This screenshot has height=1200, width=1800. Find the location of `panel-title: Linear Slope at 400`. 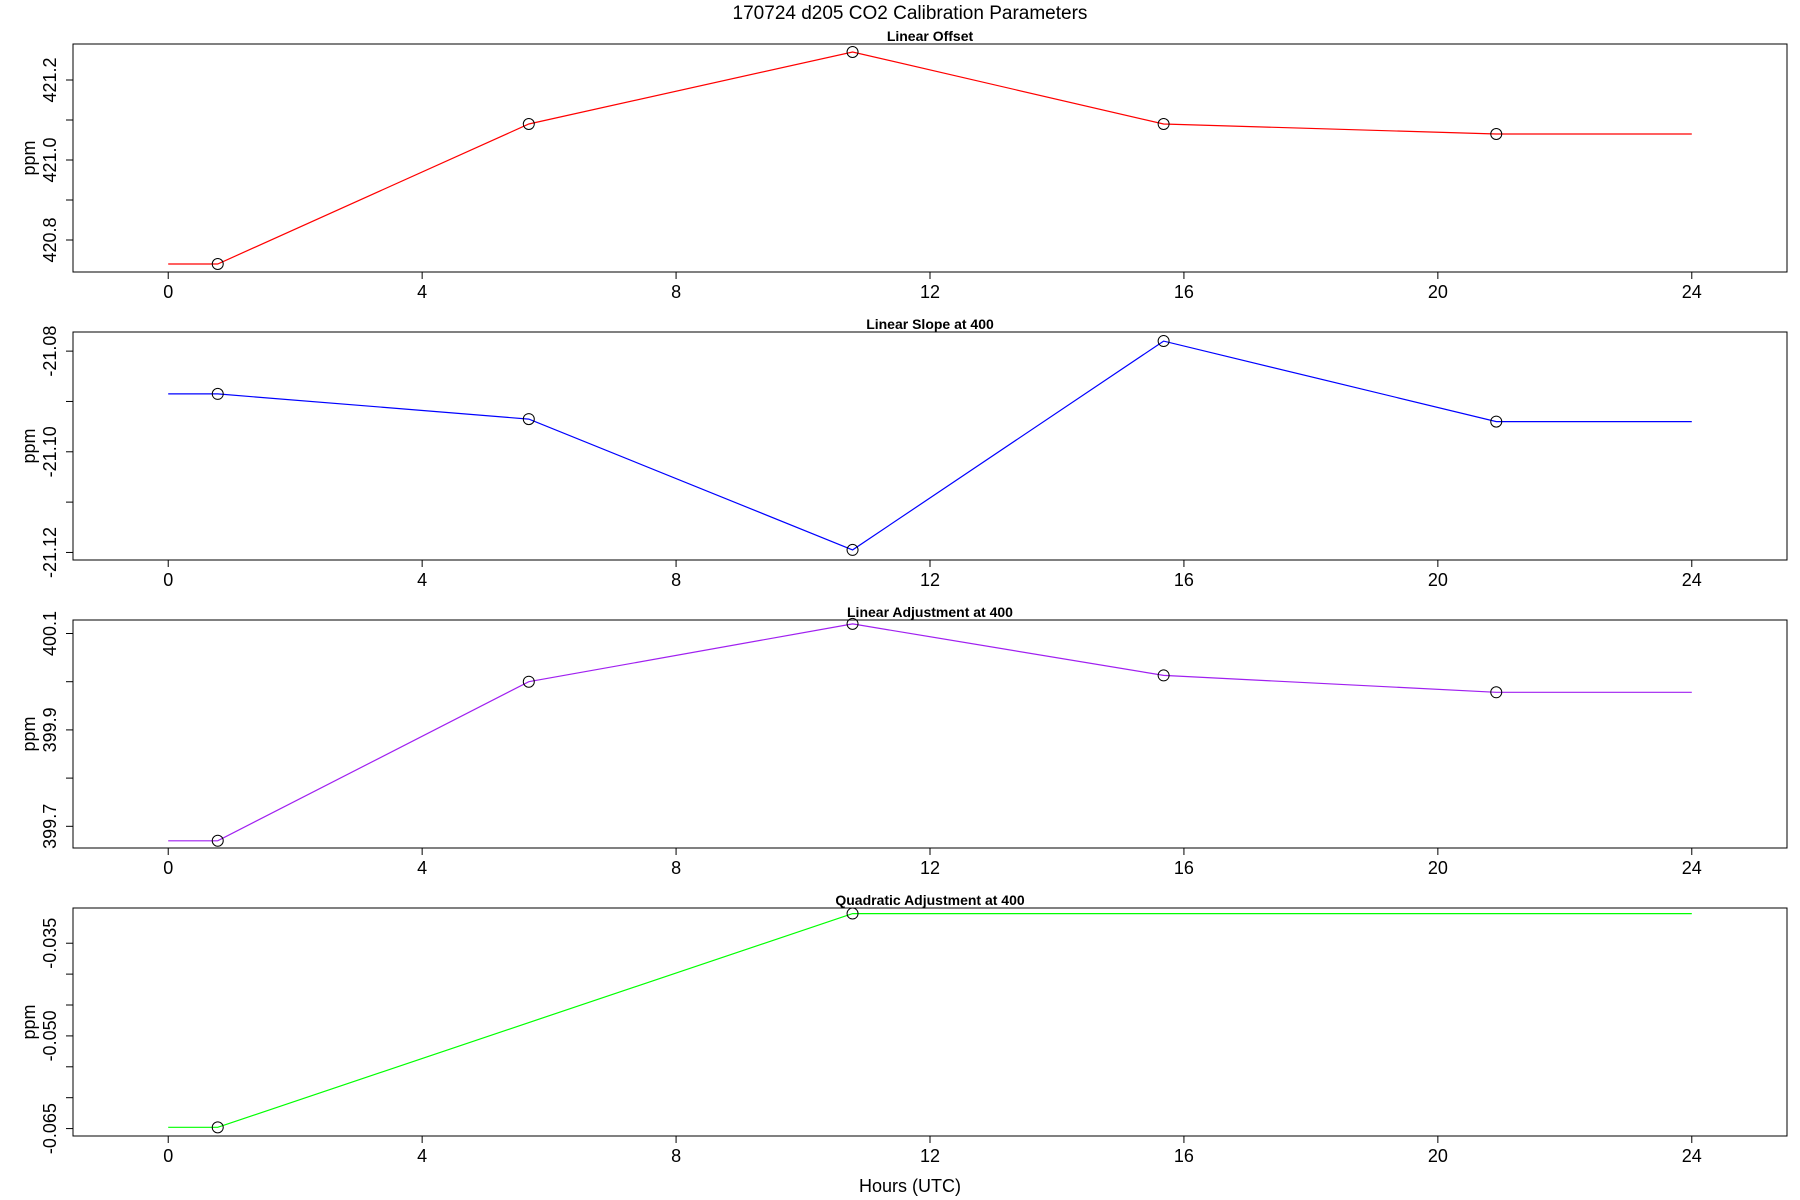

panel-title: Linear Slope at 400 is located at coordinates (930, 324).